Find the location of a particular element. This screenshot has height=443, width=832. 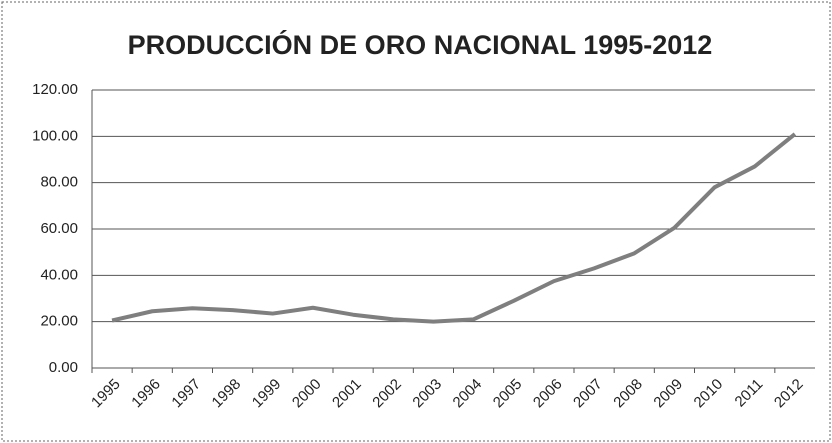

y-tick-label: 80.00 is located at coordinates (59, 182).